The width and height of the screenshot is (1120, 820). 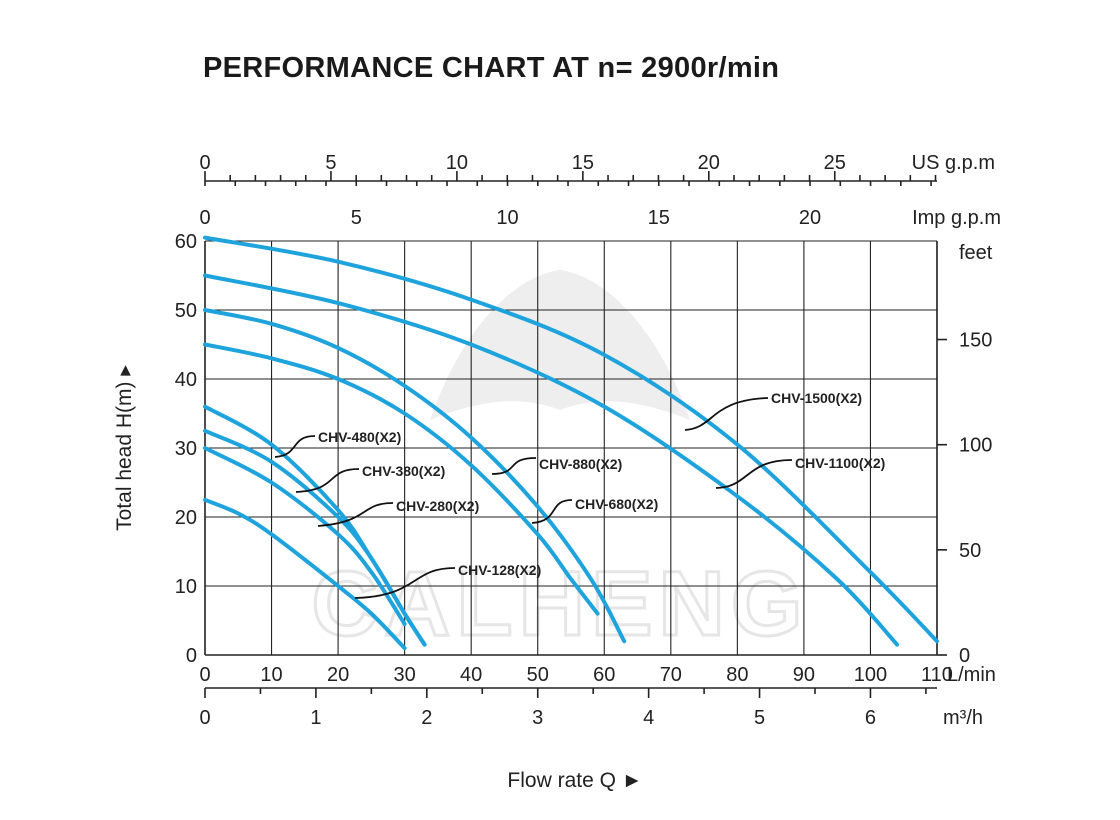 What do you see at coordinates (970, 551) in the screenshot?
I see `feet-tick-label-50: 50` at bounding box center [970, 551].